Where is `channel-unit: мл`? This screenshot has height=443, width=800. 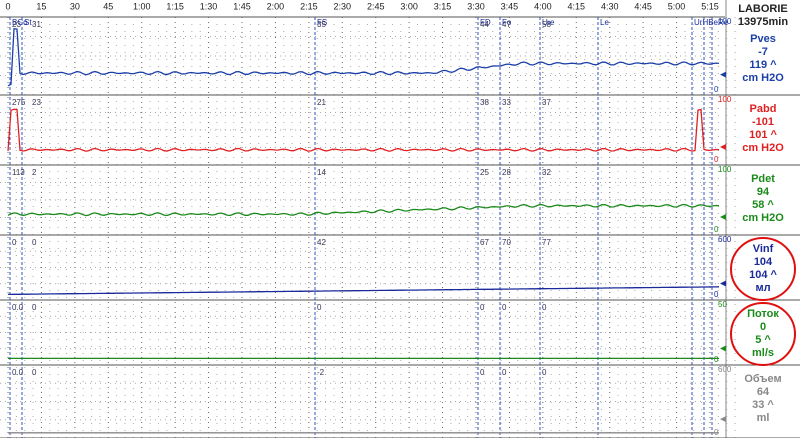
channel-unit: мл is located at coordinates (762, 288).